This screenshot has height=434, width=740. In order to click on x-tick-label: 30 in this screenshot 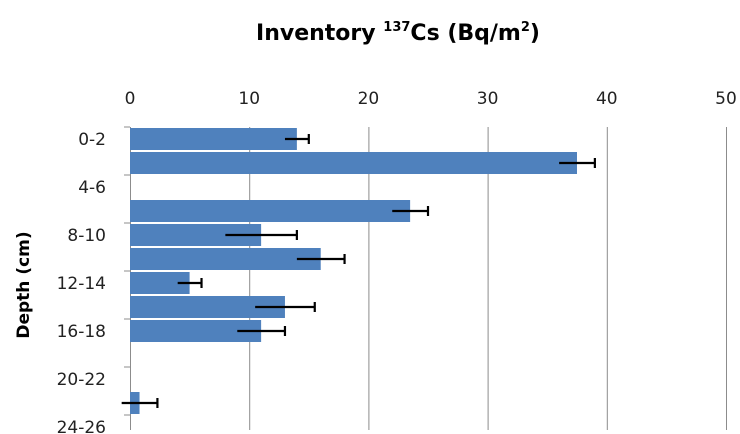, I will do `click(488, 99)`.